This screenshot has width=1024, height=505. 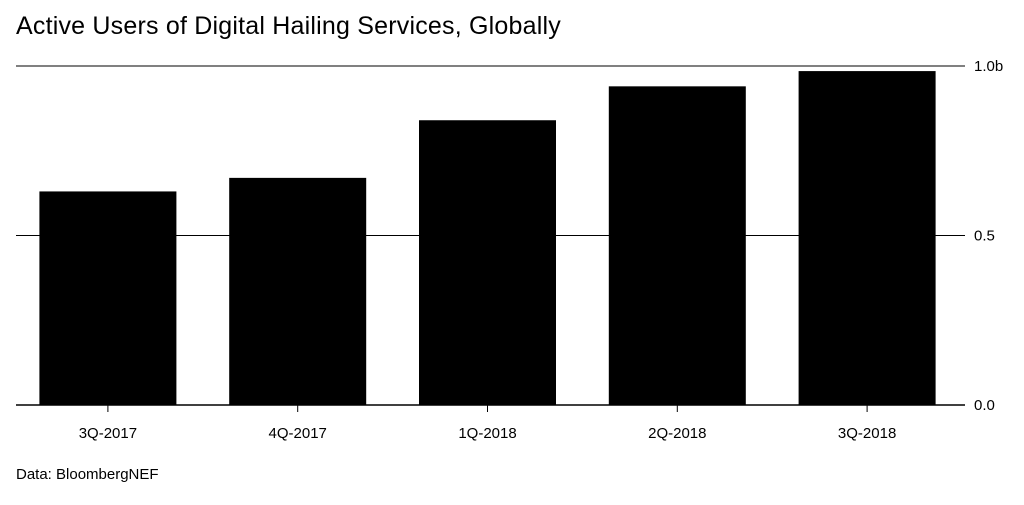 I want to click on x-tick-label: 2Q-2018, so click(x=677, y=433).